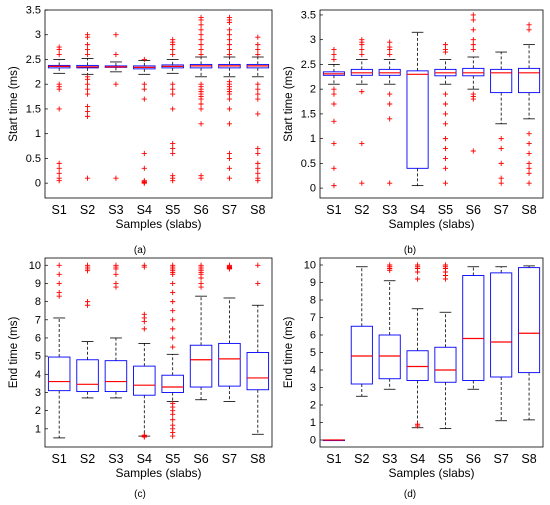 This screenshot has width=550, height=505. Describe the element at coordinates (313, 139) in the screenshot. I see `y-tick-label: 1` at that location.